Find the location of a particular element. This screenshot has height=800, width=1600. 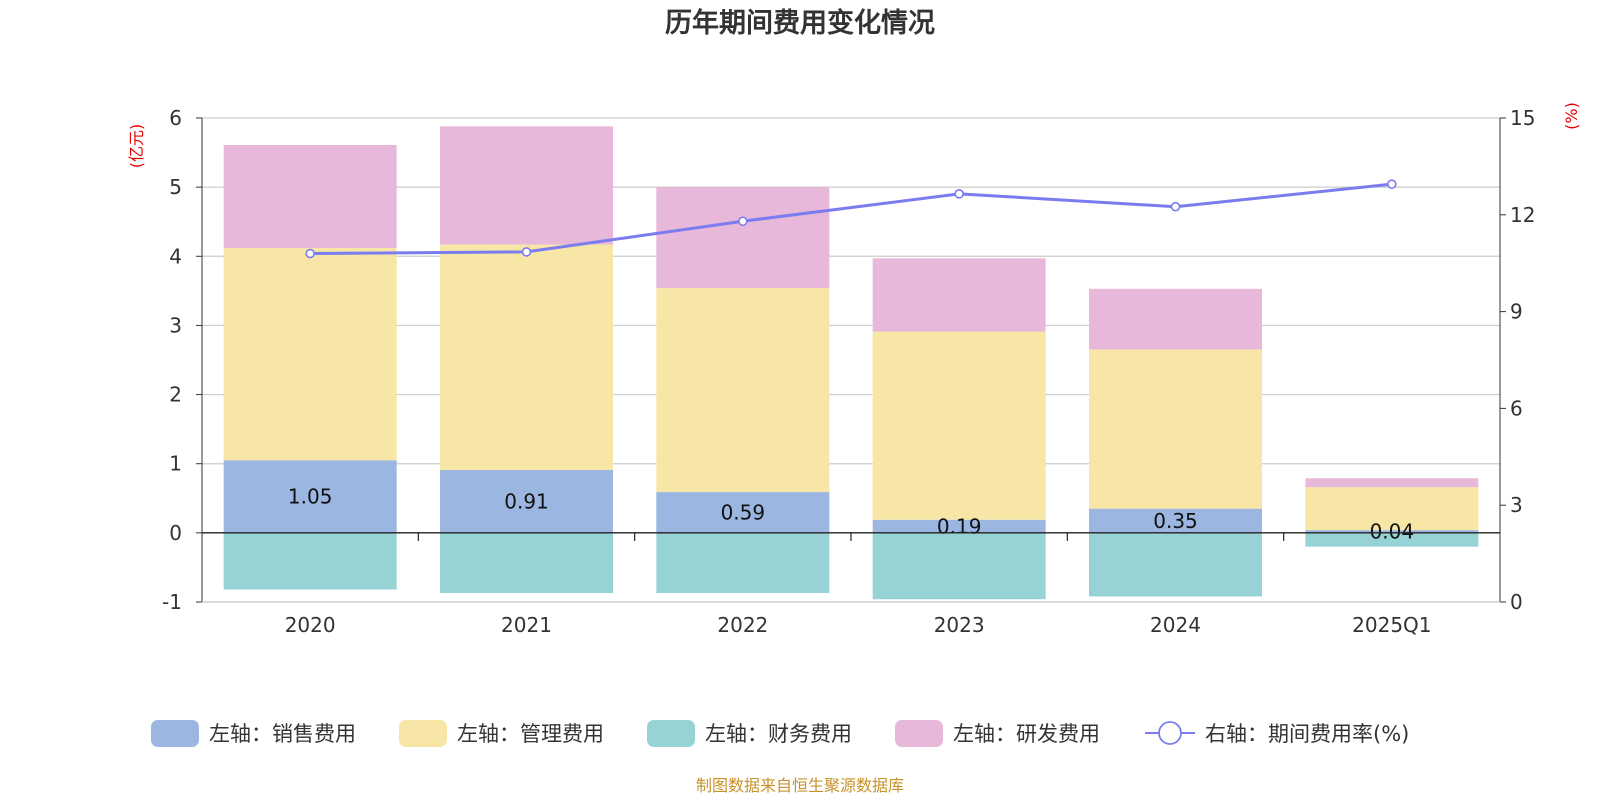

left-tick-label: 1 is located at coordinates (175, 464).